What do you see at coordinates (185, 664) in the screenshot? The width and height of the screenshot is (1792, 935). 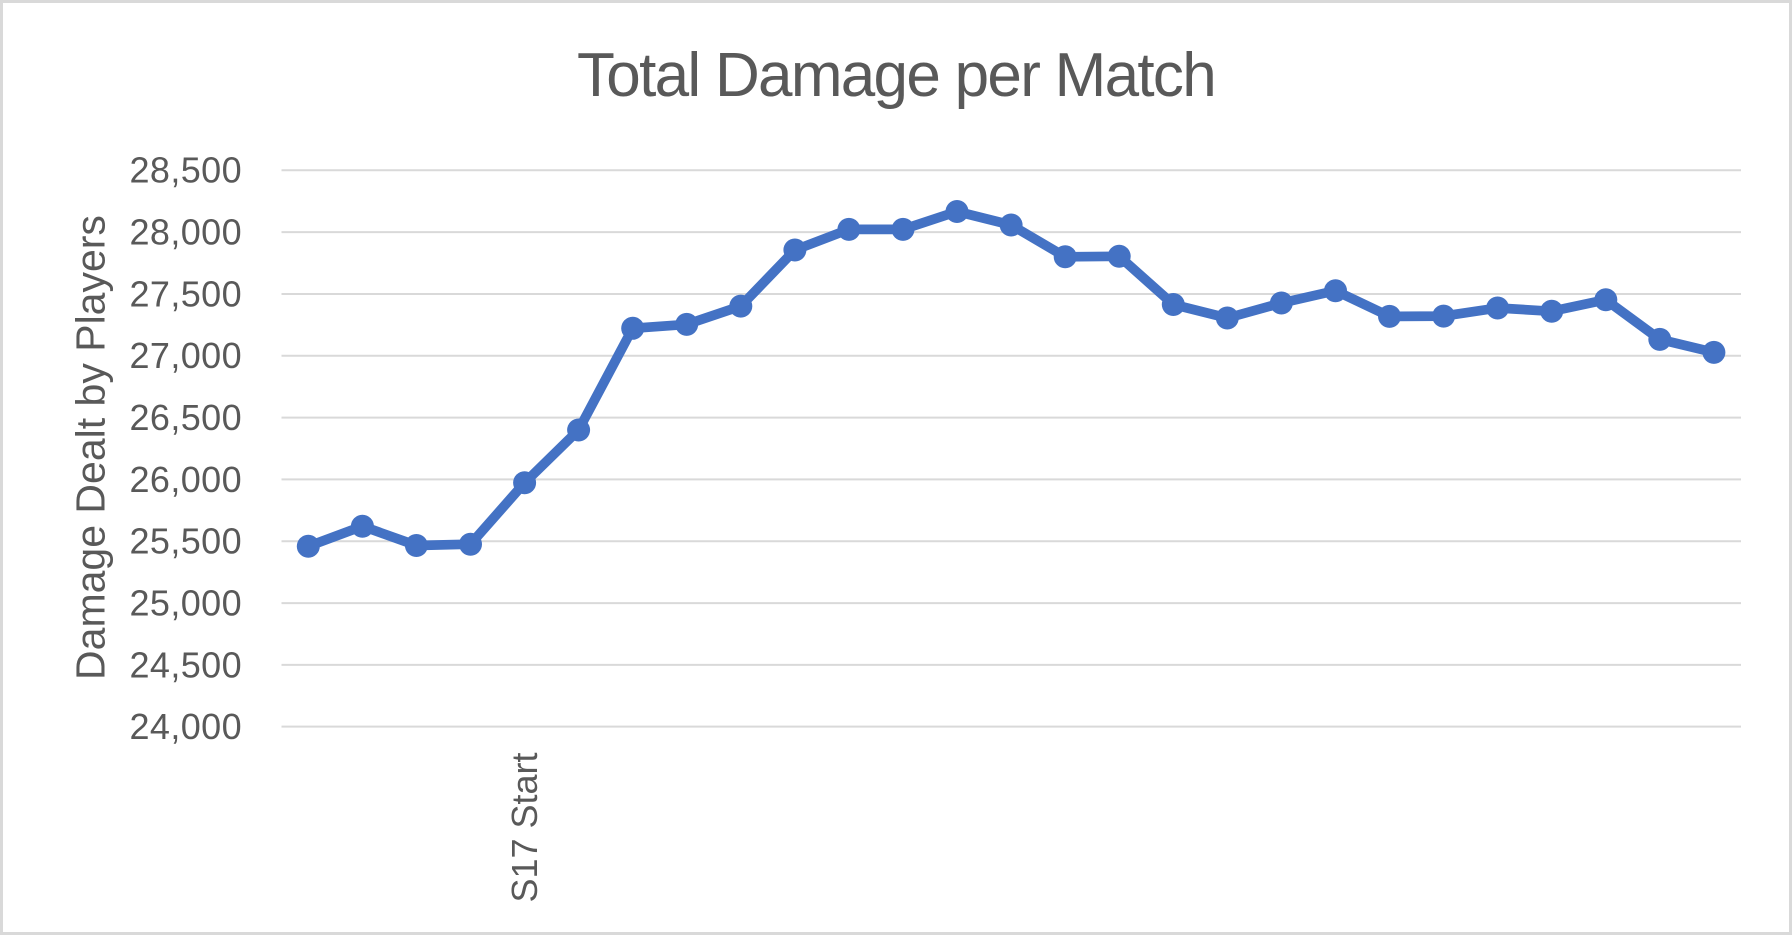 I see `svg-text: 24,500` at bounding box center [185, 664].